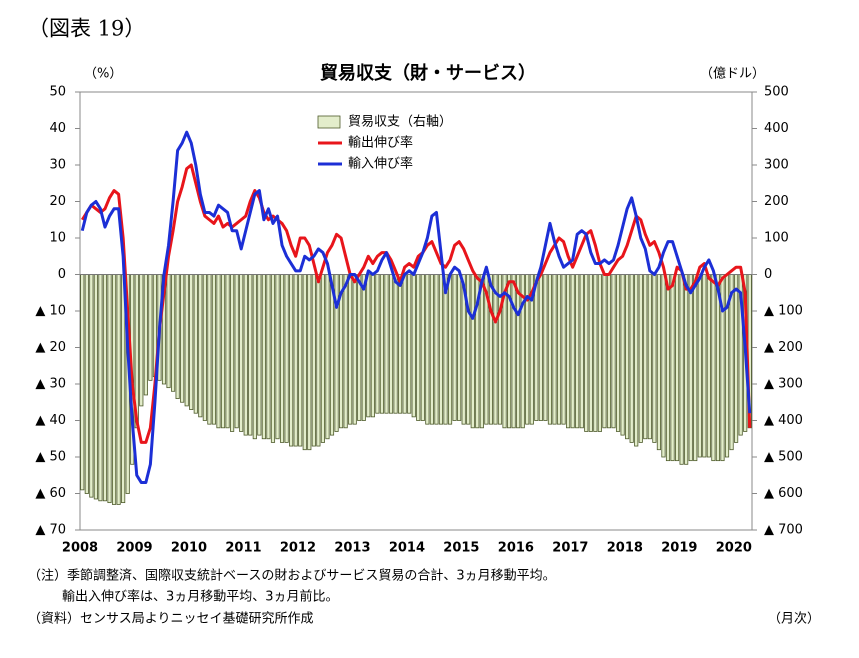 This screenshot has width=859, height=658. What do you see at coordinates (243, 548) in the screenshot?
I see `x-tick-label: 2011` at bounding box center [243, 548].